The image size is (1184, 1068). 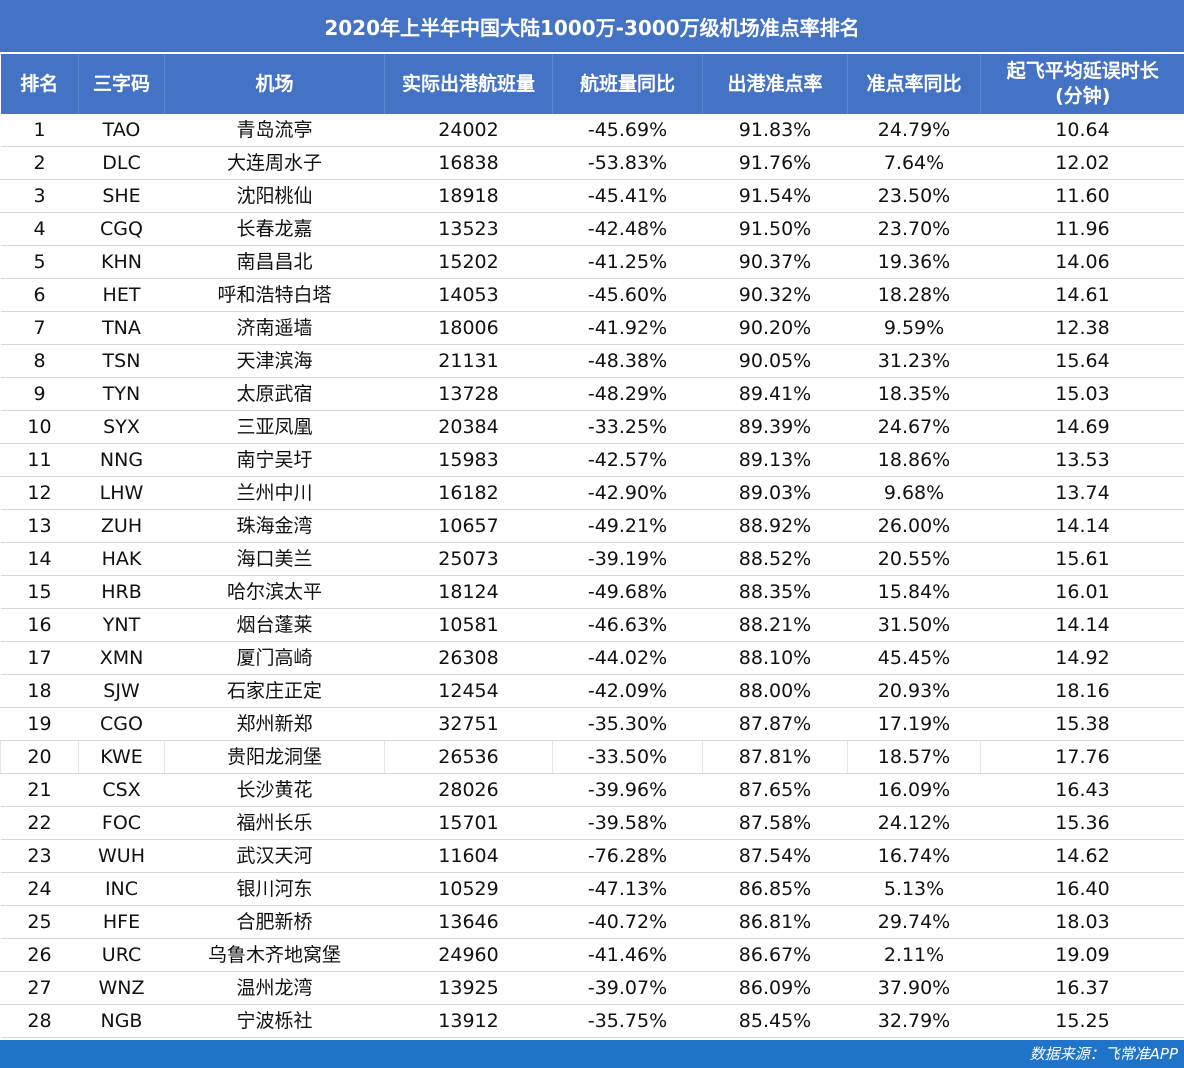 I want to click on table-row: 14 HAK 海口美兰 25073 -39.19% 88.52% 20.55% 15.61, so click(x=592, y=559).